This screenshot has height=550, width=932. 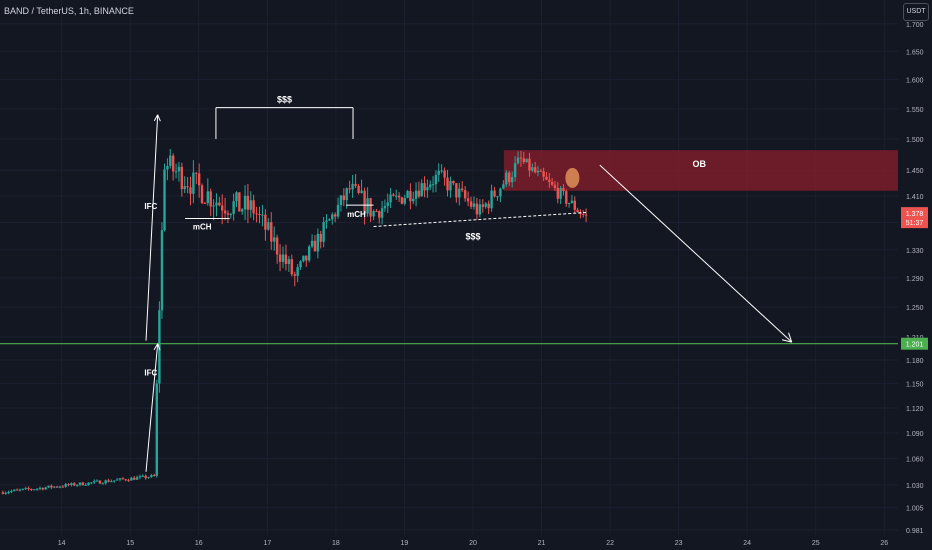 What do you see at coordinates (679, 543) in the screenshot?
I see `x-tick-label: 23` at bounding box center [679, 543].